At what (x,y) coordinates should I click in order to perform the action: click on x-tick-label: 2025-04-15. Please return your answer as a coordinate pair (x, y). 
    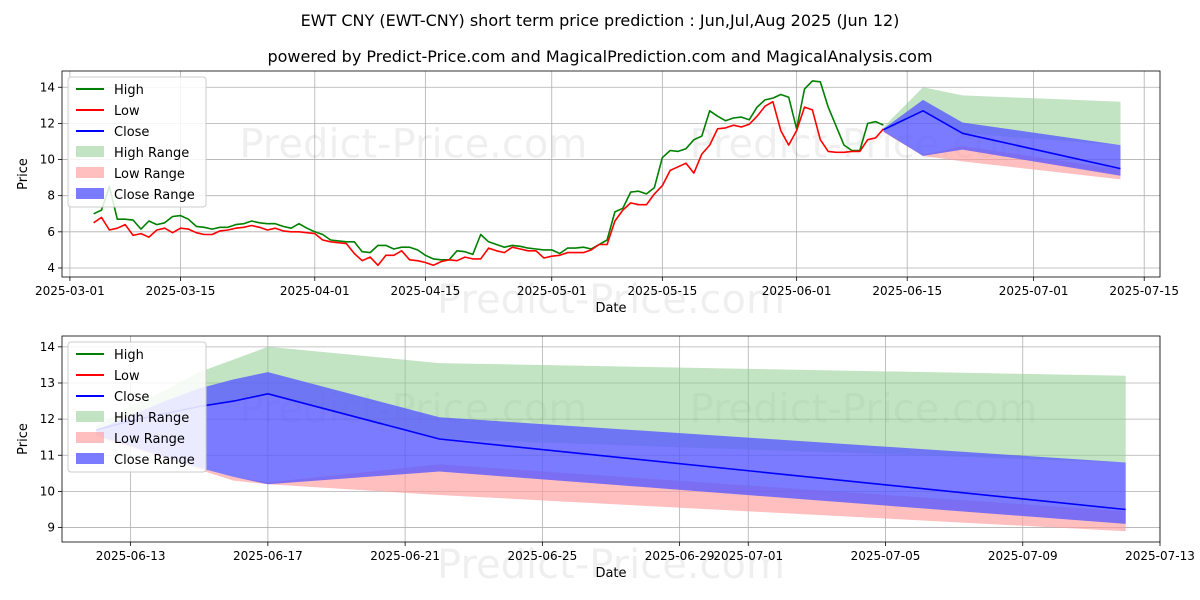
    Looking at the image, I should click on (425, 291).